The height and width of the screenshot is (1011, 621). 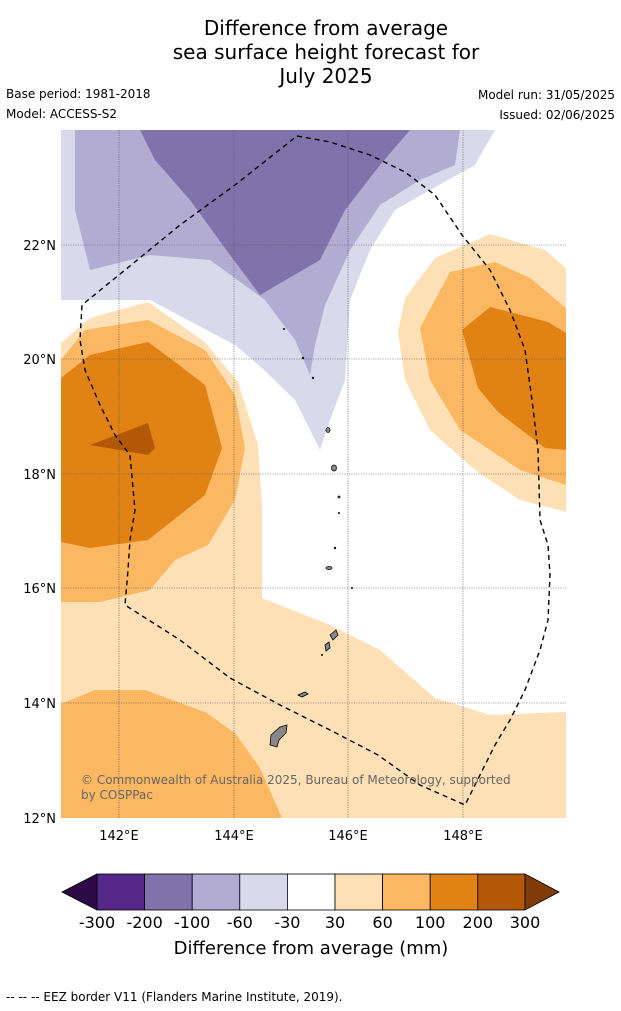 What do you see at coordinates (303, 694) in the screenshot?
I see `island-rota` at bounding box center [303, 694].